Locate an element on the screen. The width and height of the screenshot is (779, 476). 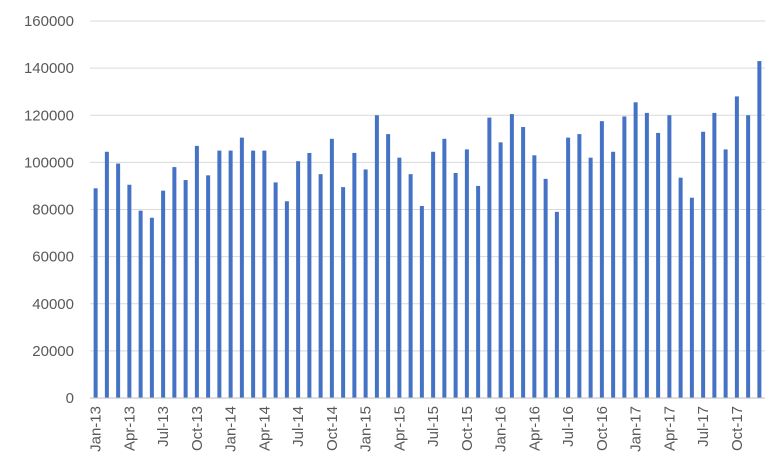
x-tick-label: Apr-16 is located at coordinates (534, 428).